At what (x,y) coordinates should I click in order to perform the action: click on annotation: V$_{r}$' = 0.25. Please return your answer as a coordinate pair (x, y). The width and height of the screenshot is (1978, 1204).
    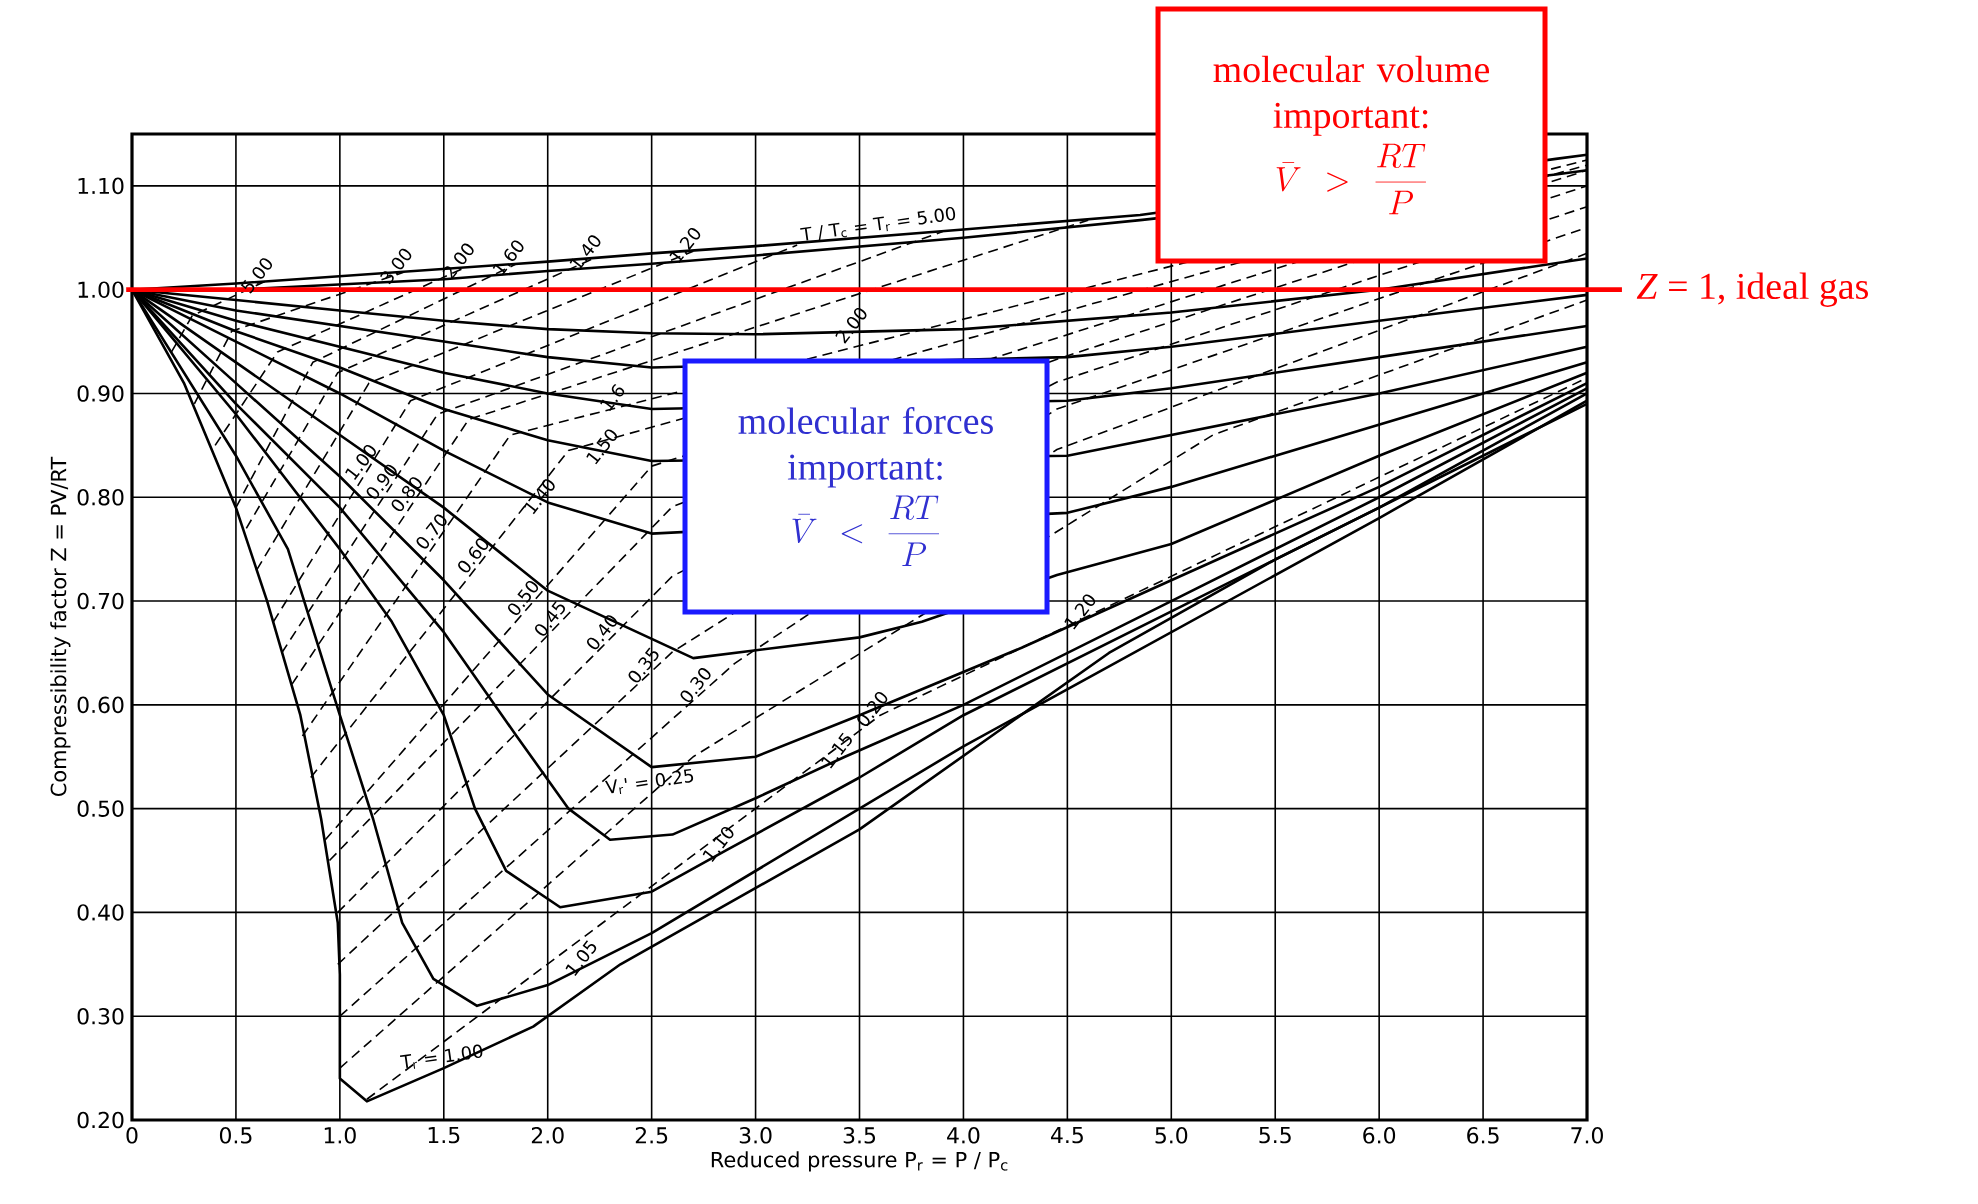
    Looking at the image, I should click on (649, 781).